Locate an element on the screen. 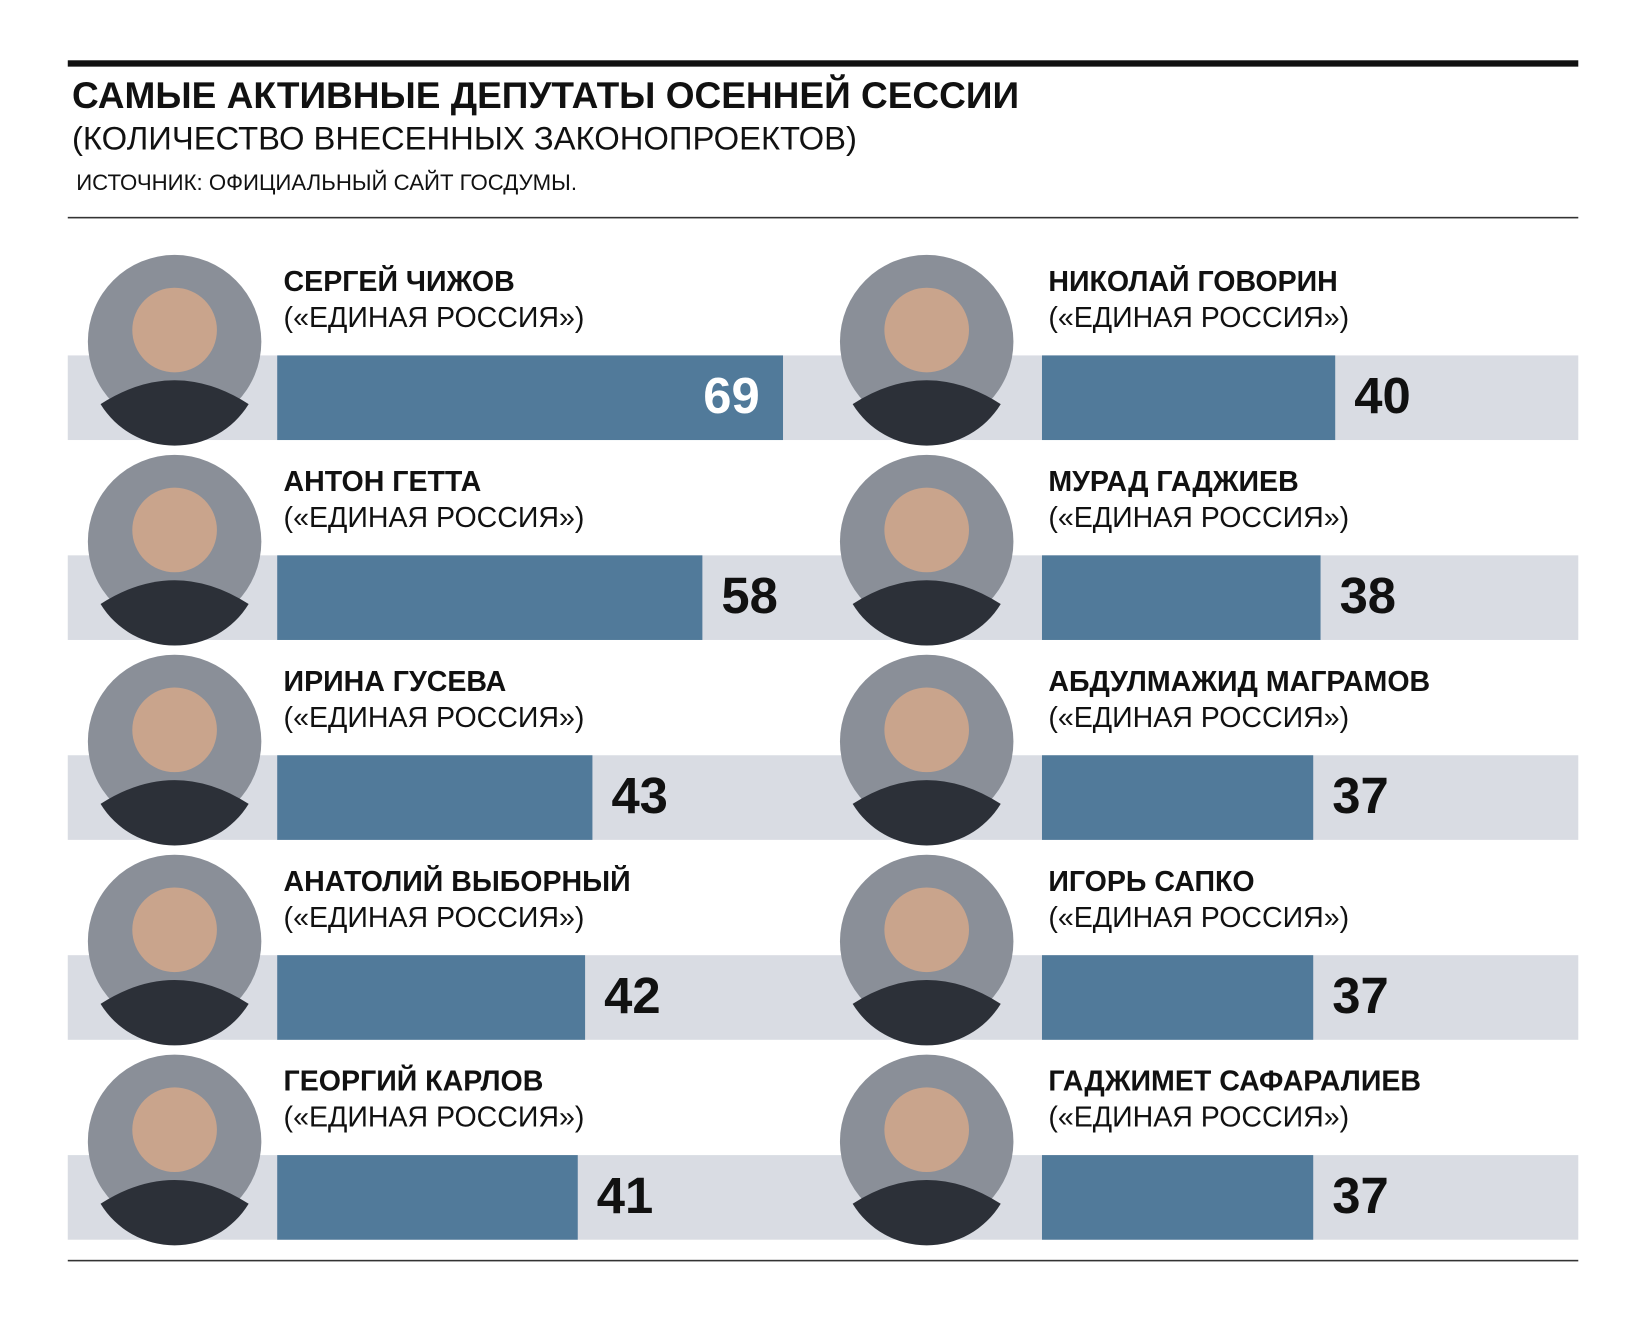  name: ИРИНА ГУСЕВА is located at coordinates (395, 682).